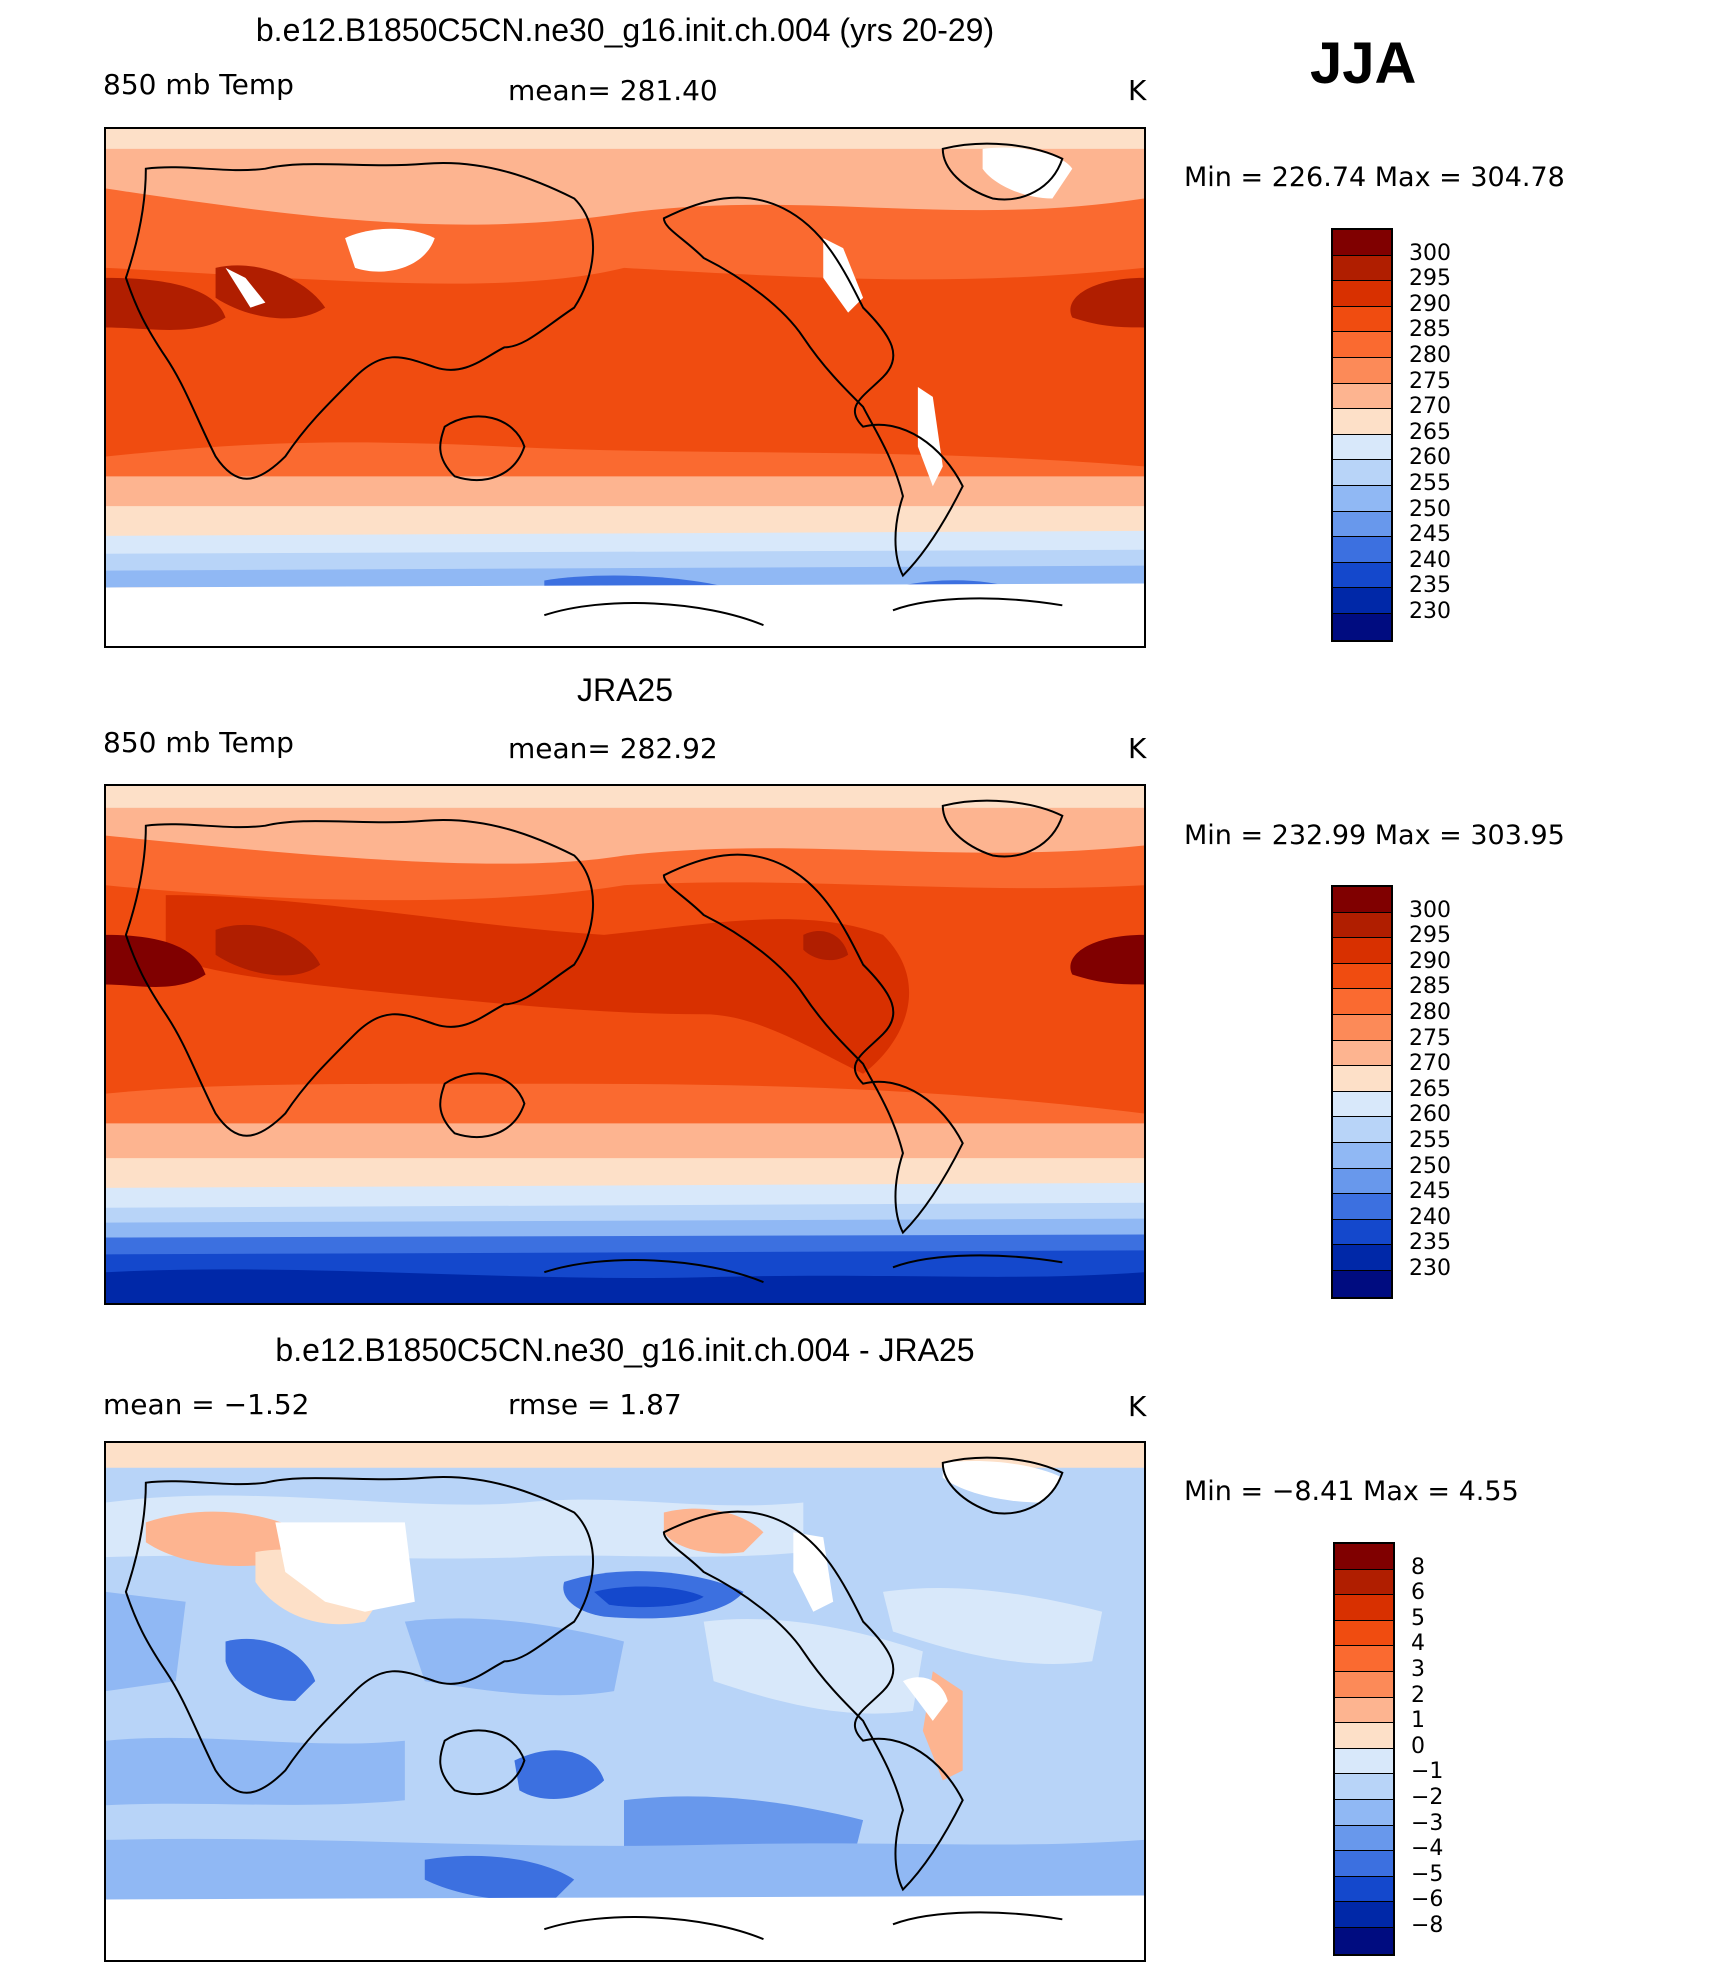 This screenshot has width=1710, height=1981. I want to click on colorbar-level-label: 0, so click(1418, 1746).